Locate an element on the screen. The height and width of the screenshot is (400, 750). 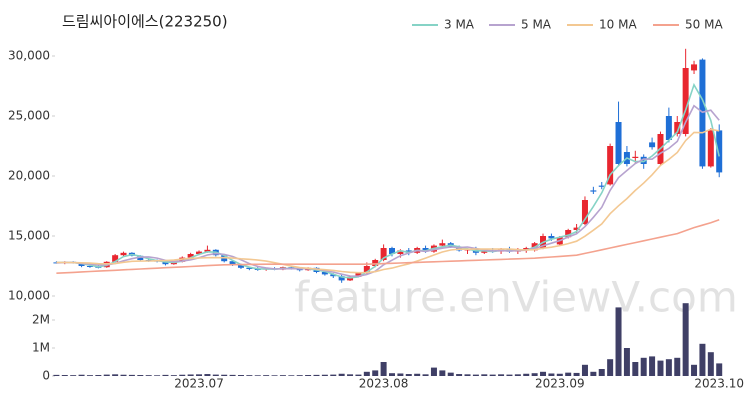
y-tick-label: 20,000 is located at coordinates (29, 176).